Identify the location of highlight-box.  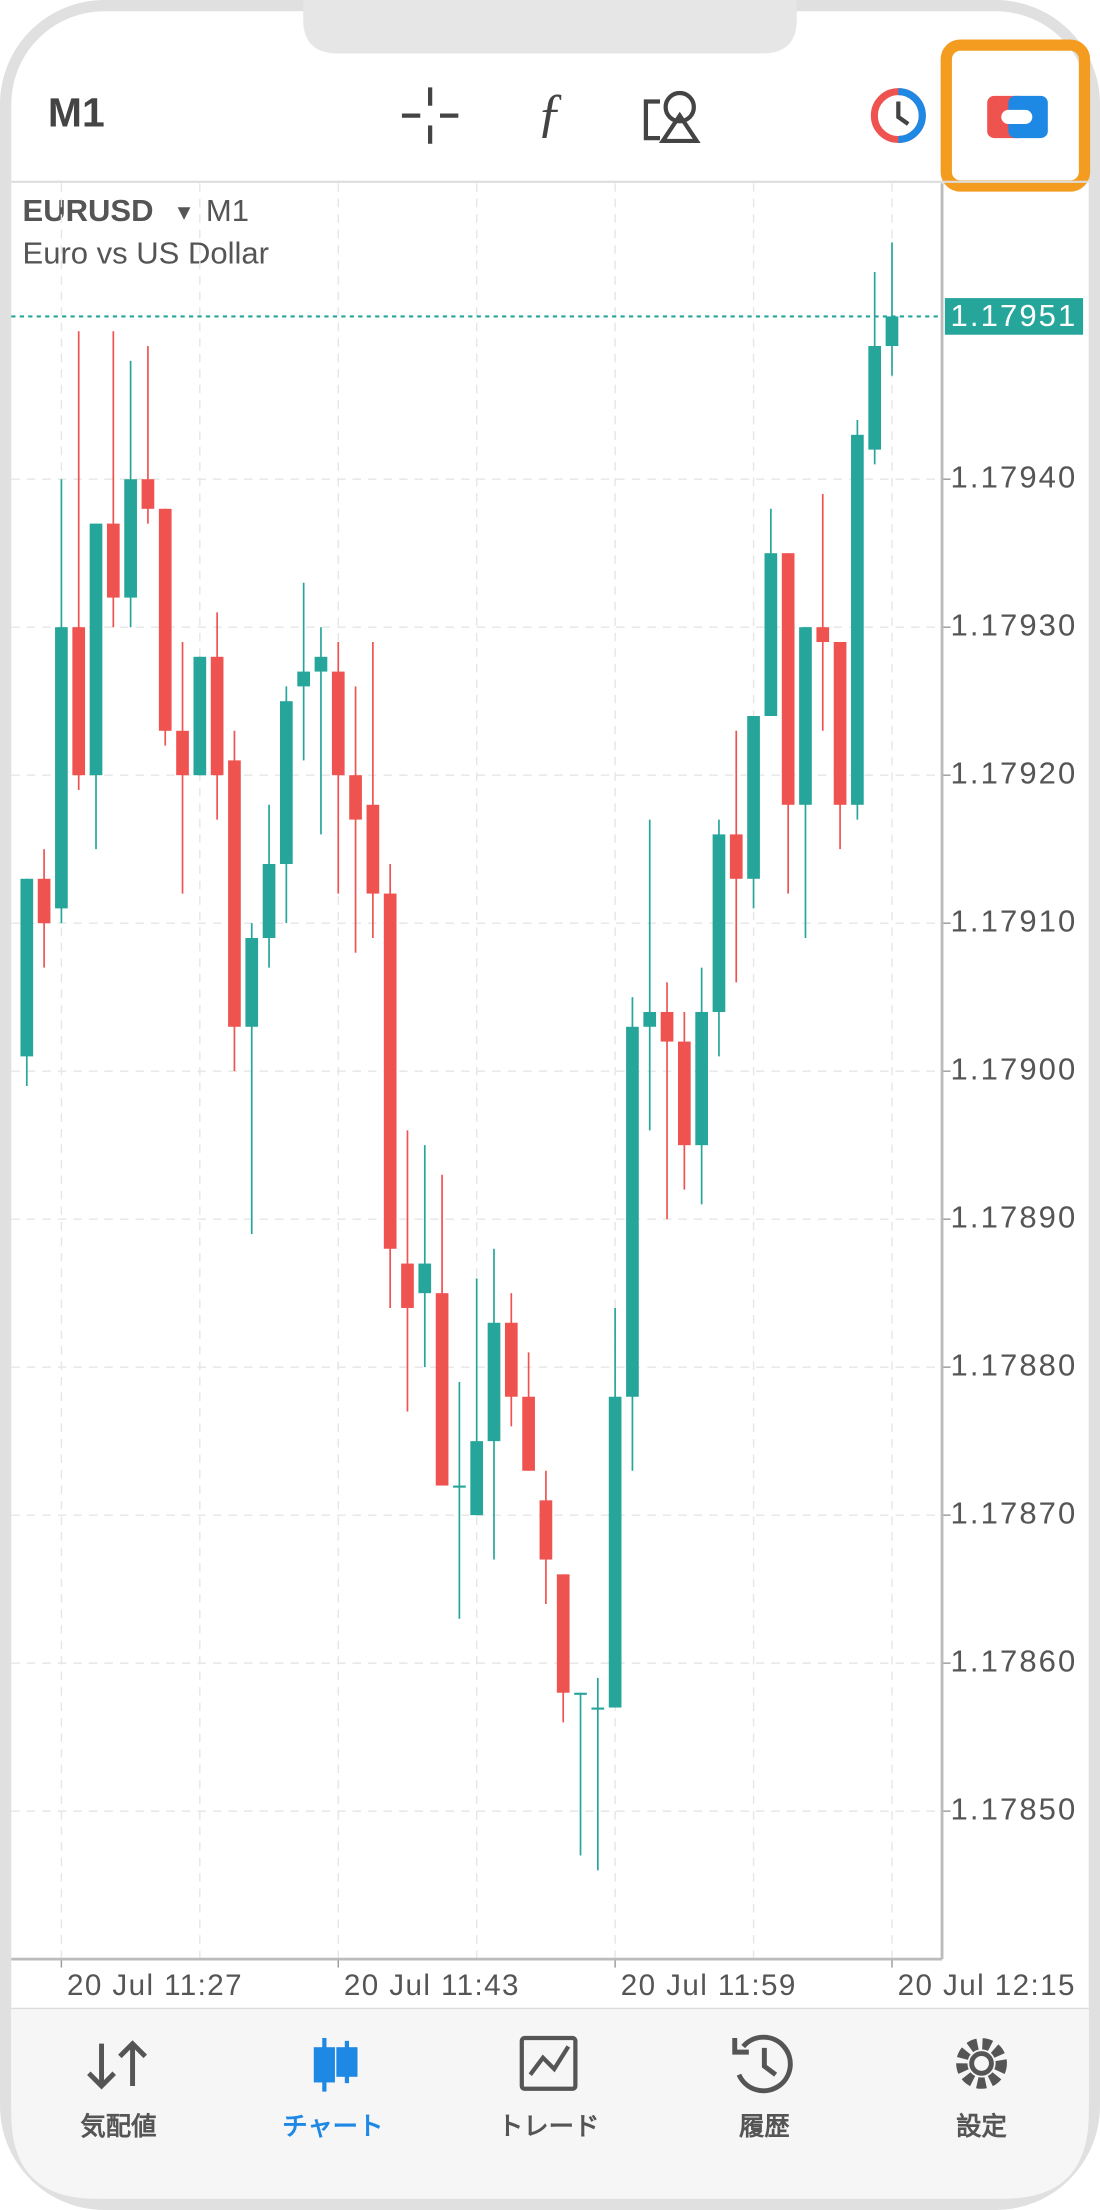
(1015, 115).